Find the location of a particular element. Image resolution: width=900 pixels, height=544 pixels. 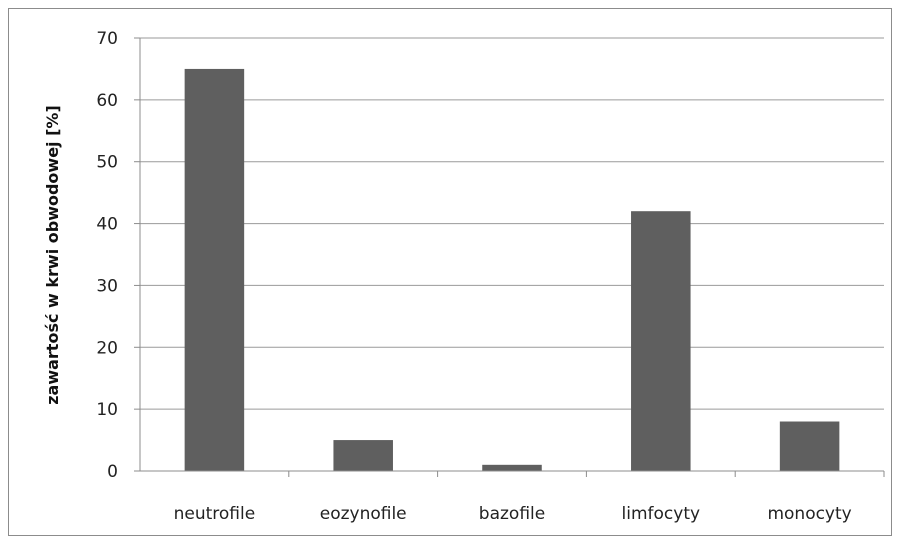

y-tick-labels: 0 10 20 30 40 50 60 70 is located at coordinates (107, 255).